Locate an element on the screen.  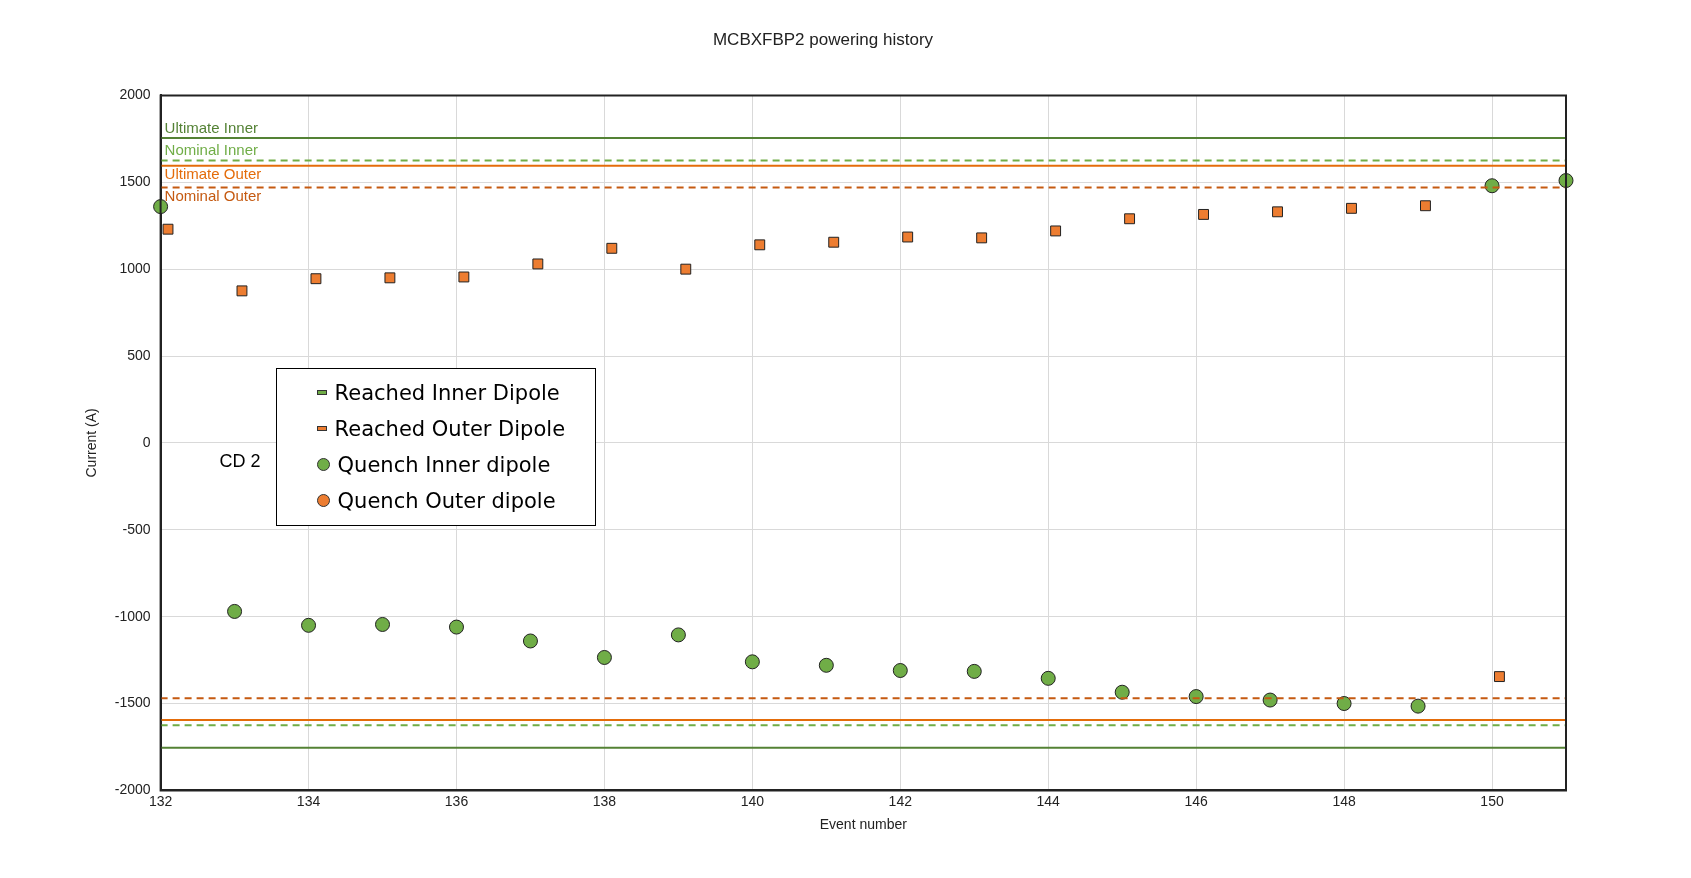
y-tick-label: -1500 is located at coordinates (132, 702).